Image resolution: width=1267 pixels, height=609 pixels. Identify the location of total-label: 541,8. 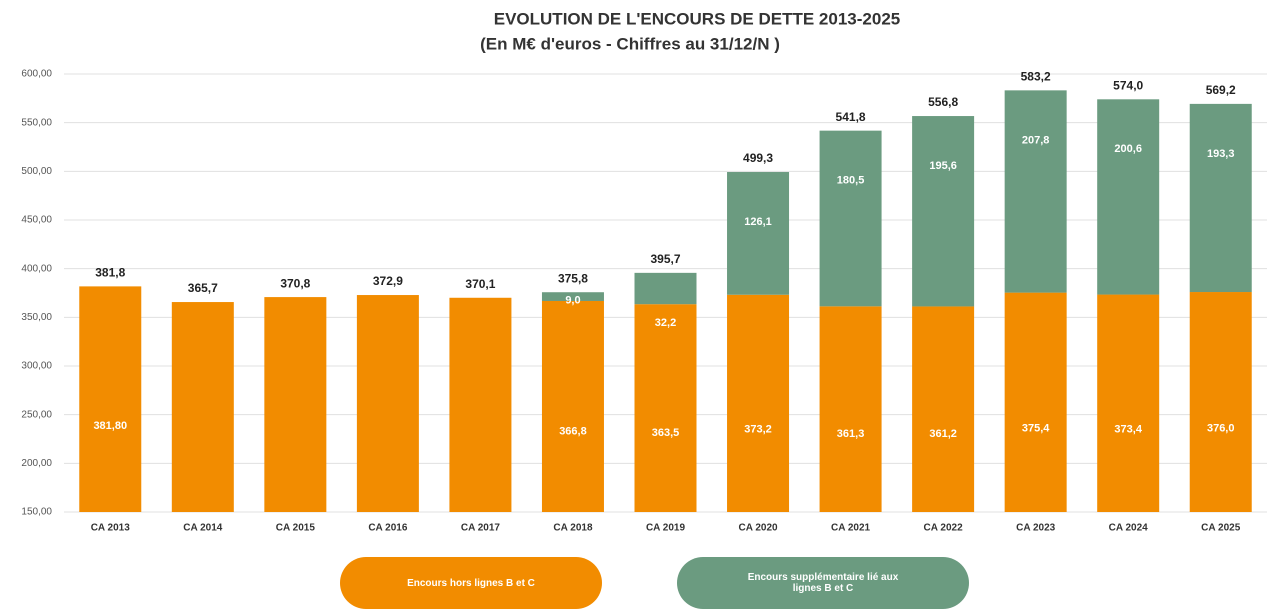
(851, 117).